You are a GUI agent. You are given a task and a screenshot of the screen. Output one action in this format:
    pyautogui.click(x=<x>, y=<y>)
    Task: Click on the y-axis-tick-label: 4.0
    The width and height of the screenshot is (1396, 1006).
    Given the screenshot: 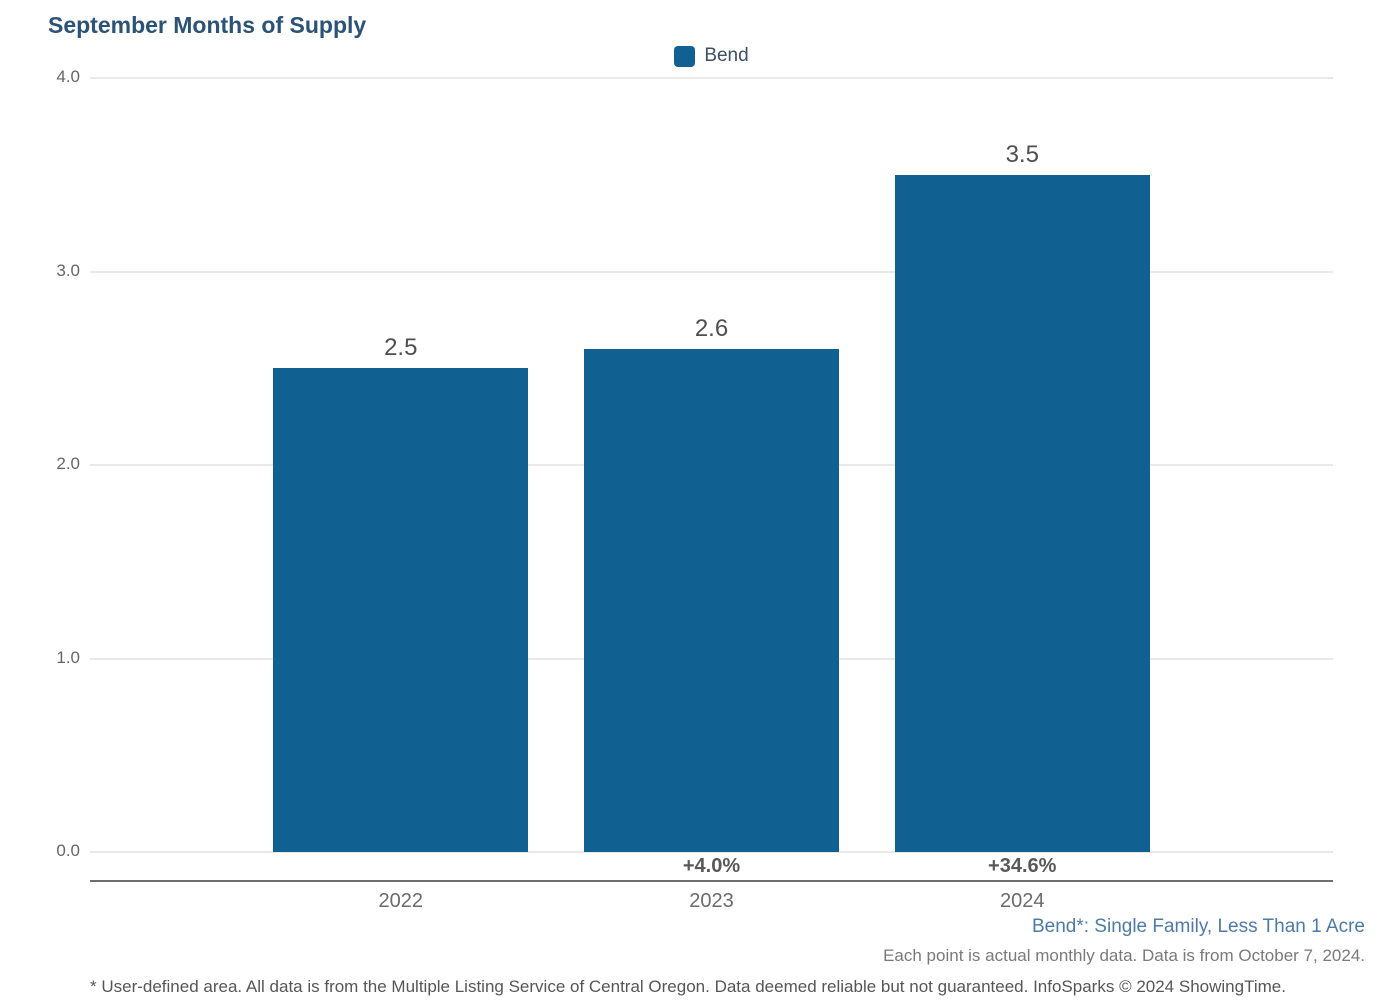 What is the action you would take?
    pyautogui.click(x=68, y=76)
    